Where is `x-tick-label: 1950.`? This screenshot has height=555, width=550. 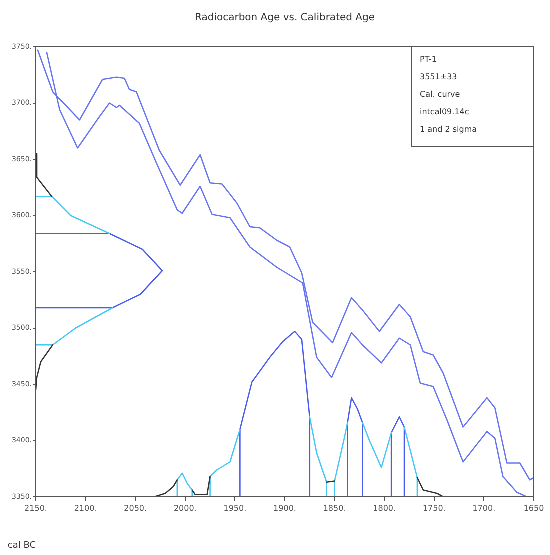
x-tick-label: 1950. is located at coordinates (235, 508).